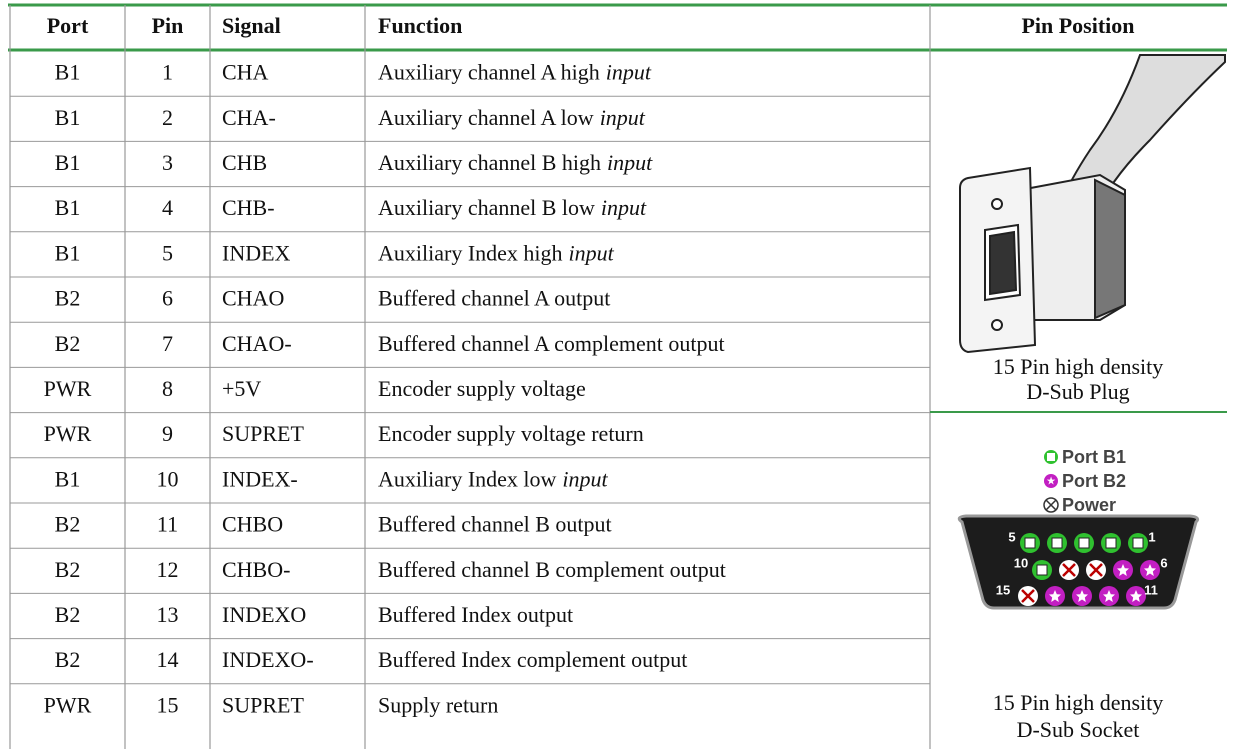  I want to click on pin-cell: 3, so click(167, 162).